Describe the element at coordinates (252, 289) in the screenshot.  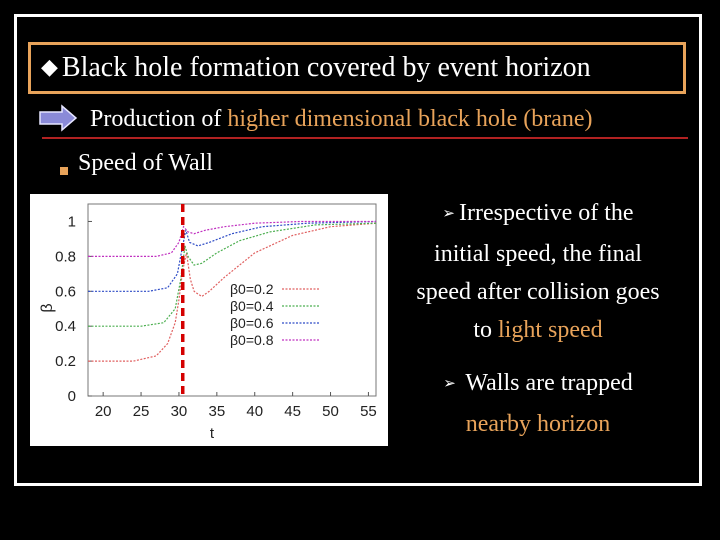
I see `legend-label: β0=0.2` at that location.